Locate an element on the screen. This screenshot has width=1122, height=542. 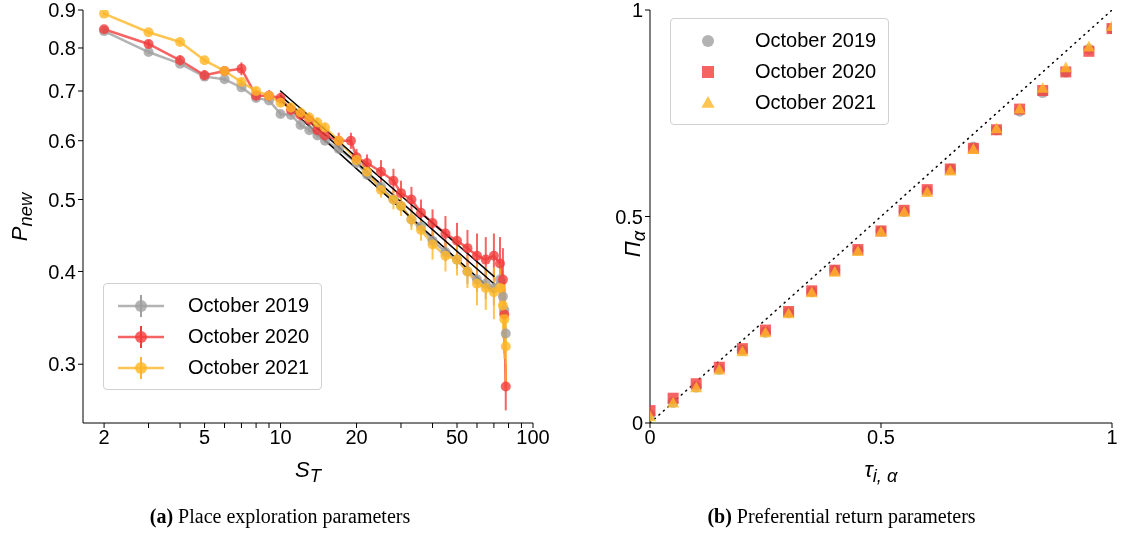
x-tick-label: 50 is located at coordinates (457, 437).